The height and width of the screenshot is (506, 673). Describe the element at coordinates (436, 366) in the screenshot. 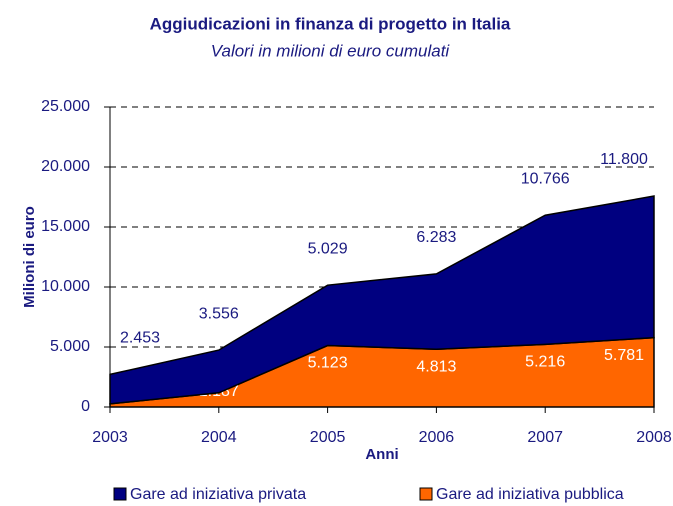

I see `data-label: 4.813` at that location.